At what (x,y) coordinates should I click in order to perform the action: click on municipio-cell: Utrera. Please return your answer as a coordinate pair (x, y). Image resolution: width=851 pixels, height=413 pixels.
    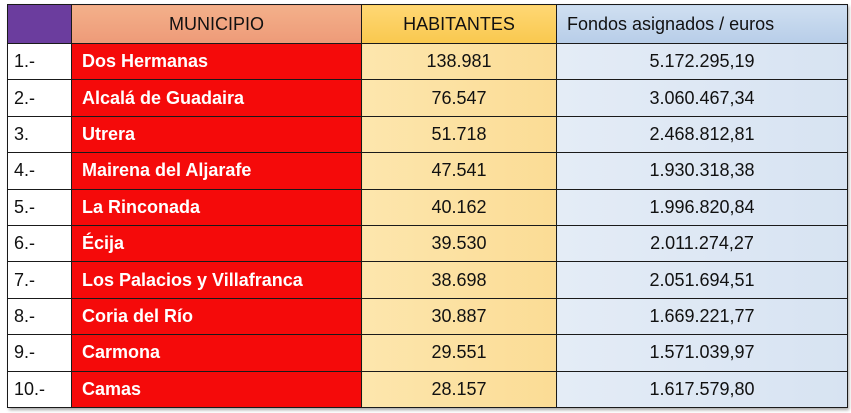
    Looking at the image, I should click on (216, 134).